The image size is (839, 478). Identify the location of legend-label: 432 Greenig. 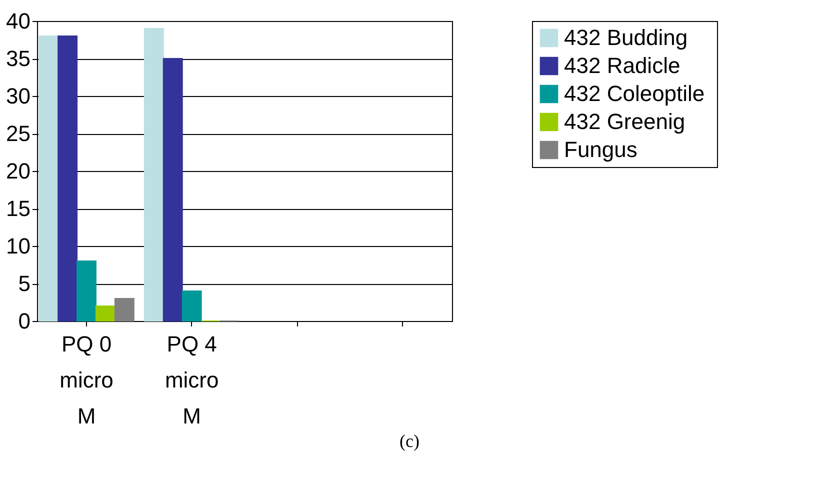
(625, 121).